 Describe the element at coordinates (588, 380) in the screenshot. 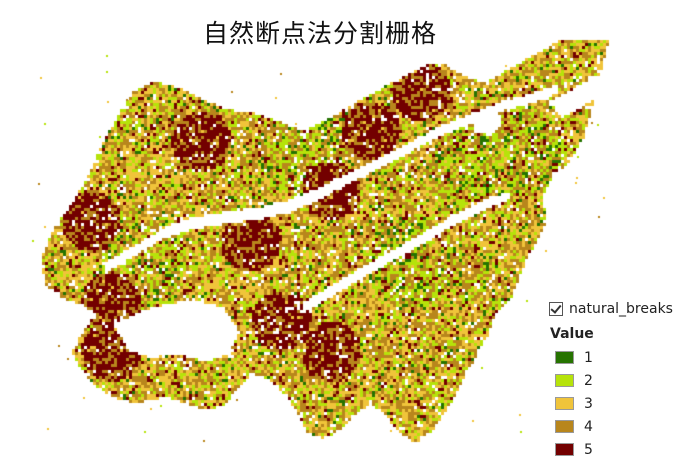

I see `legend-class-label: 2` at that location.